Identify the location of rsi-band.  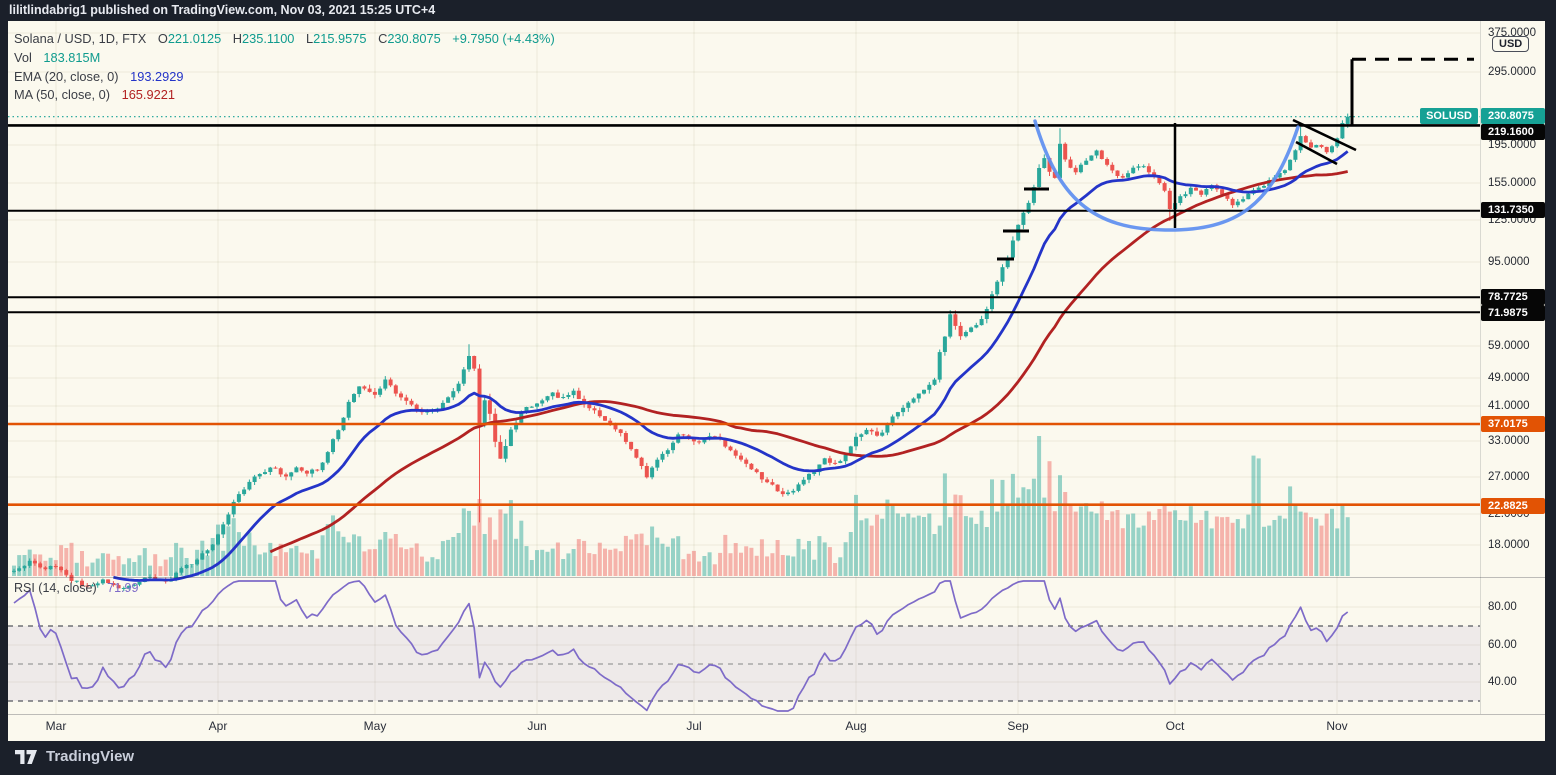
(744, 663).